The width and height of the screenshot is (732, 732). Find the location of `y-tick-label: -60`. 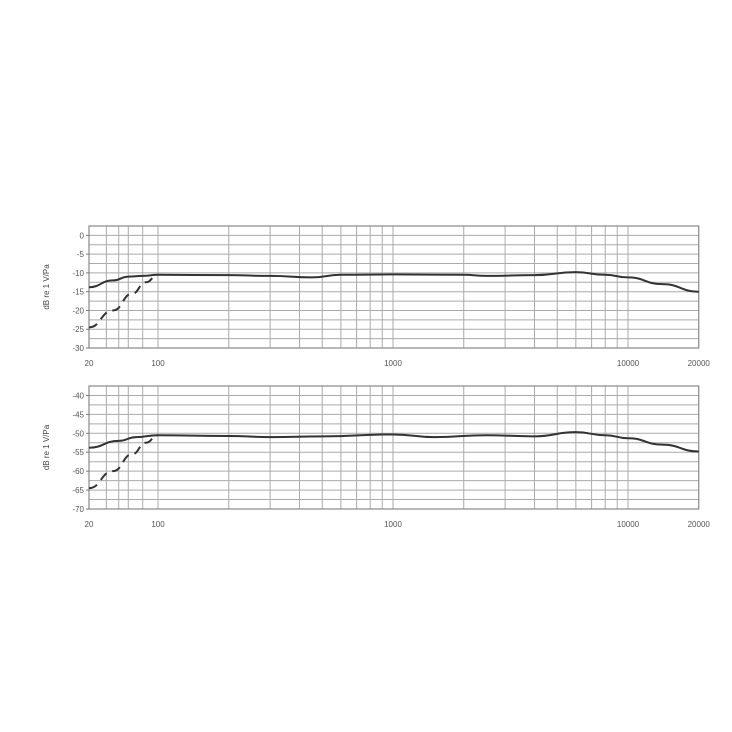

y-tick-label: -60 is located at coordinates (78, 471).